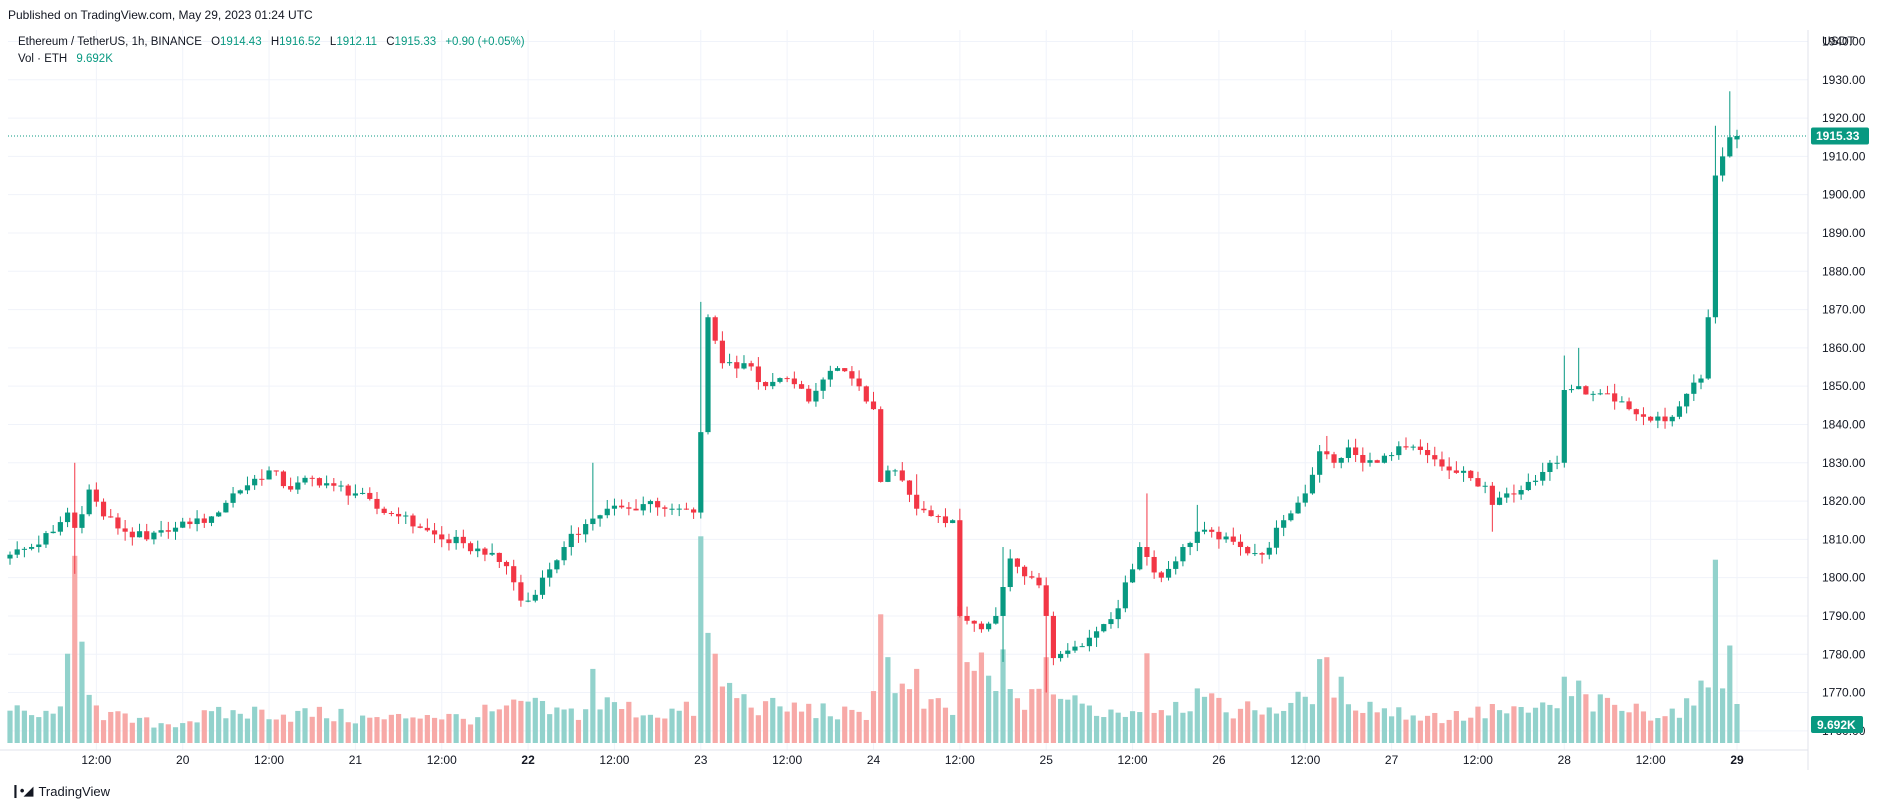  I want to click on price-tick-label: 1910.00, so click(1844, 156).